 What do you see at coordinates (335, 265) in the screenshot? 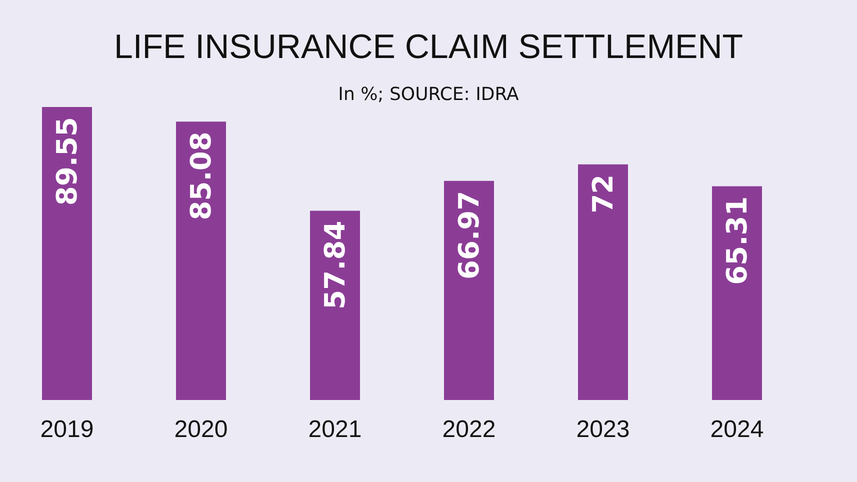
I see `data-label: 57.84` at bounding box center [335, 265].